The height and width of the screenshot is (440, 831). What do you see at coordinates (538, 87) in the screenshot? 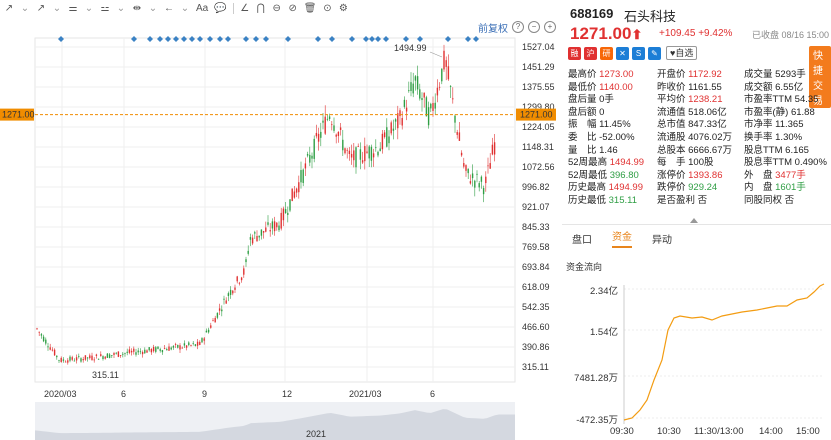
I see `y-tick-label: 1375.55` at bounding box center [538, 87].